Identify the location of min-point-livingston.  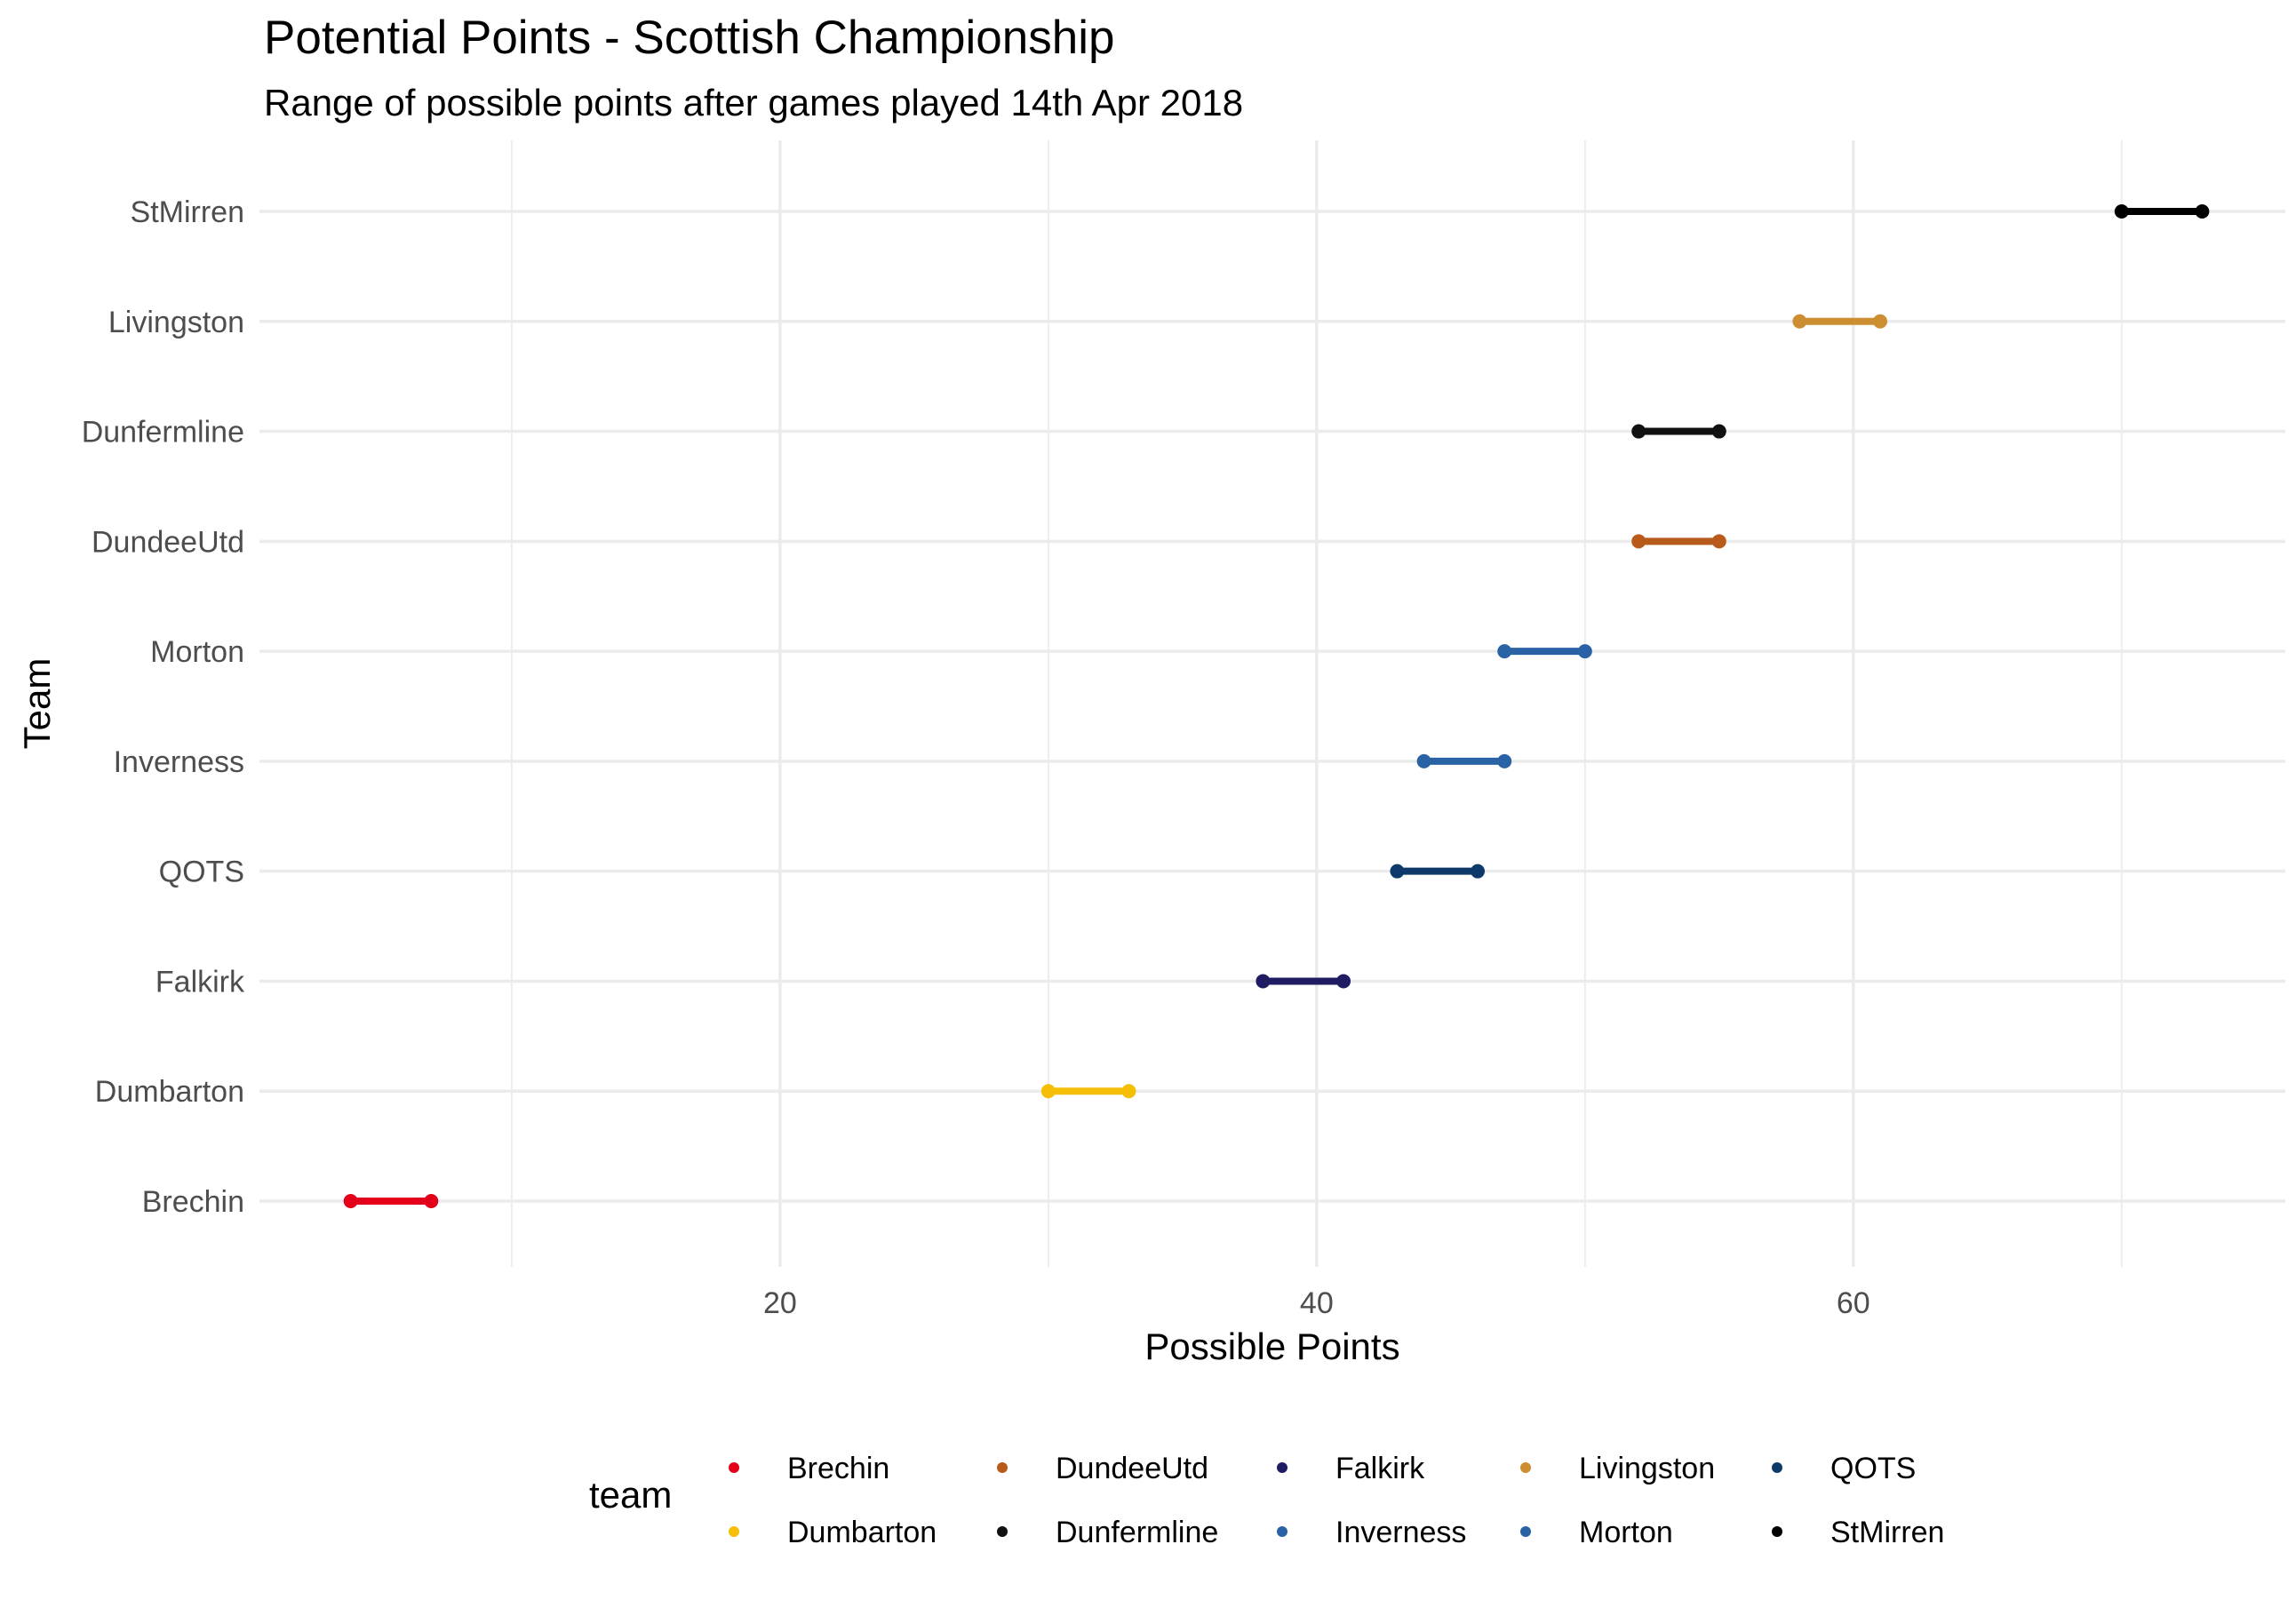
(1800, 321).